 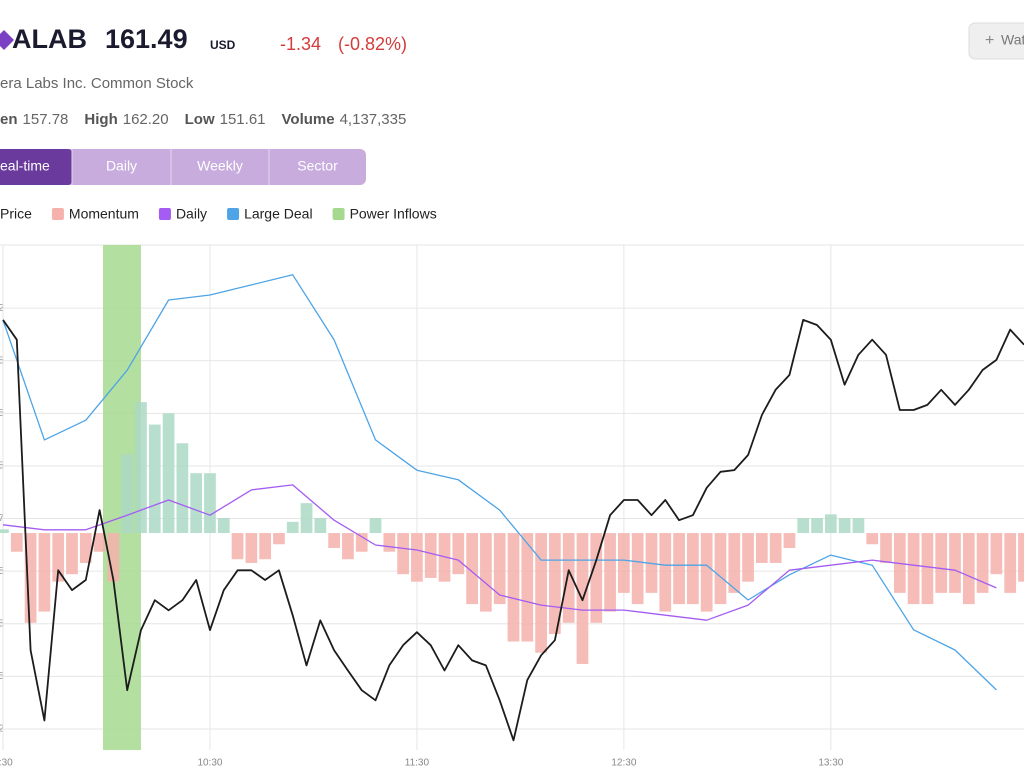 I want to click on tab: Weekly, so click(x=220, y=166).